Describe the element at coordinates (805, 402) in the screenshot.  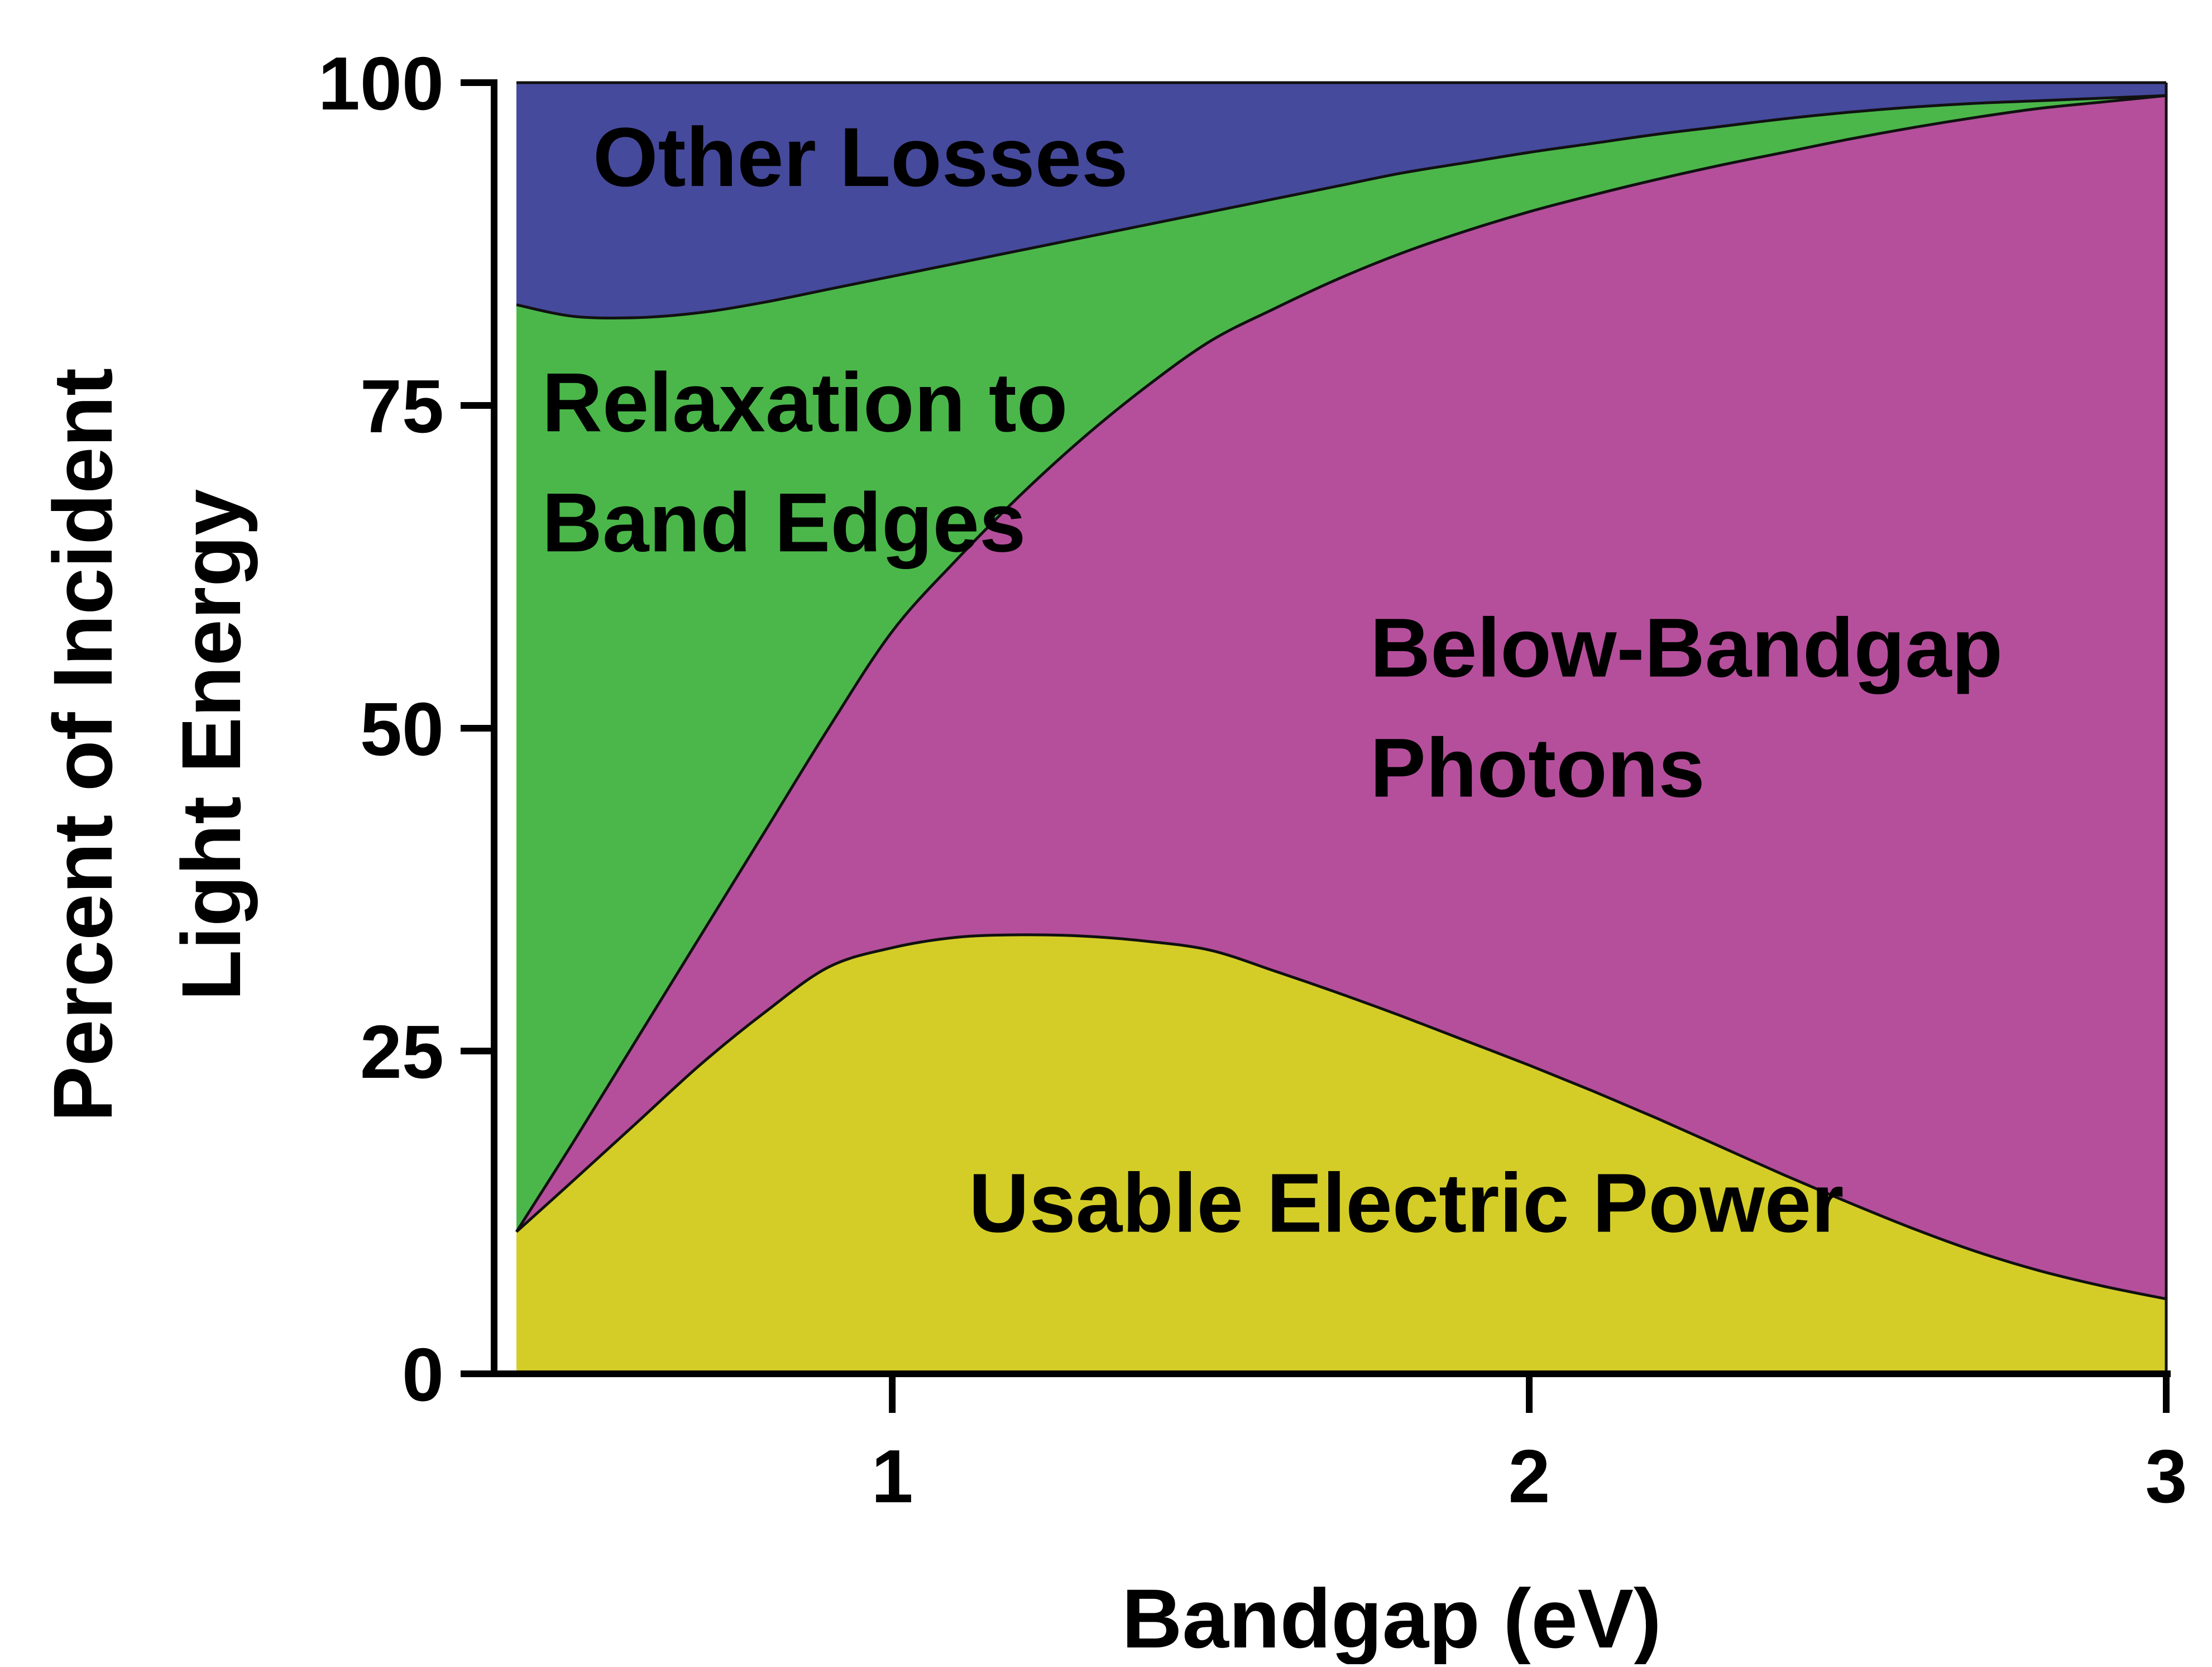
I see `region-label-relaxation-to-band-edges-1: Relaxation to` at that location.